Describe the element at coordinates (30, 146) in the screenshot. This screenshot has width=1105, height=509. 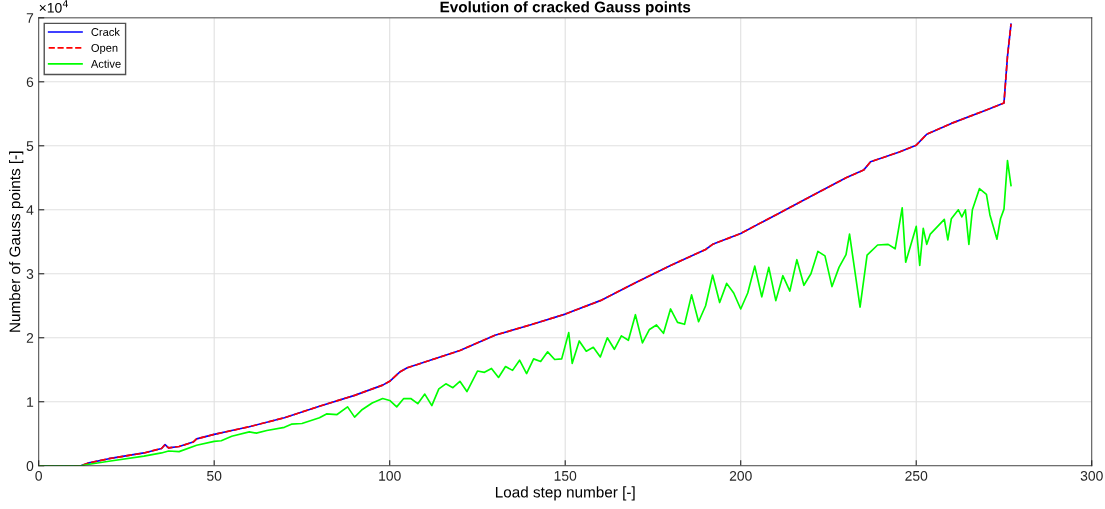
I see `y-tick-label: 5` at that location.